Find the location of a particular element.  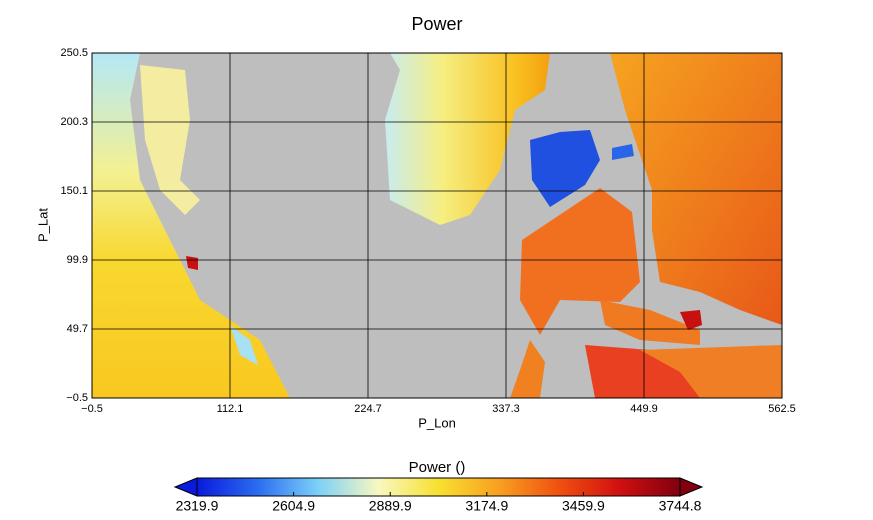

y-tick-label: 150.1 is located at coordinates (74, 191).